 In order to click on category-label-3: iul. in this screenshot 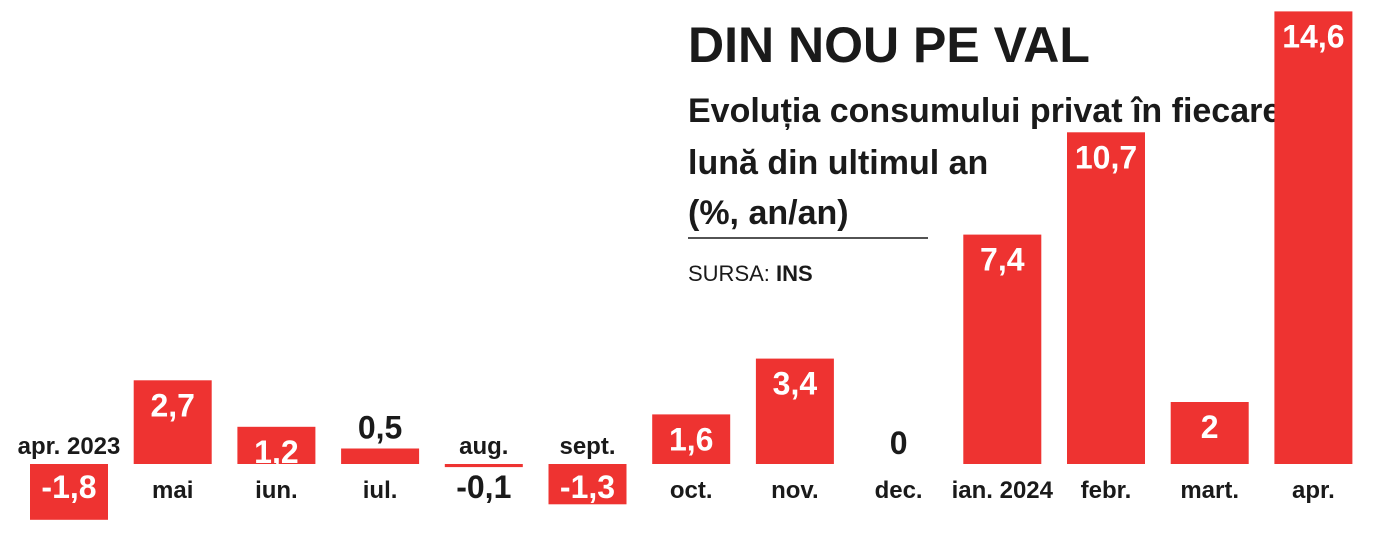, I will do `click(380, 490)`.